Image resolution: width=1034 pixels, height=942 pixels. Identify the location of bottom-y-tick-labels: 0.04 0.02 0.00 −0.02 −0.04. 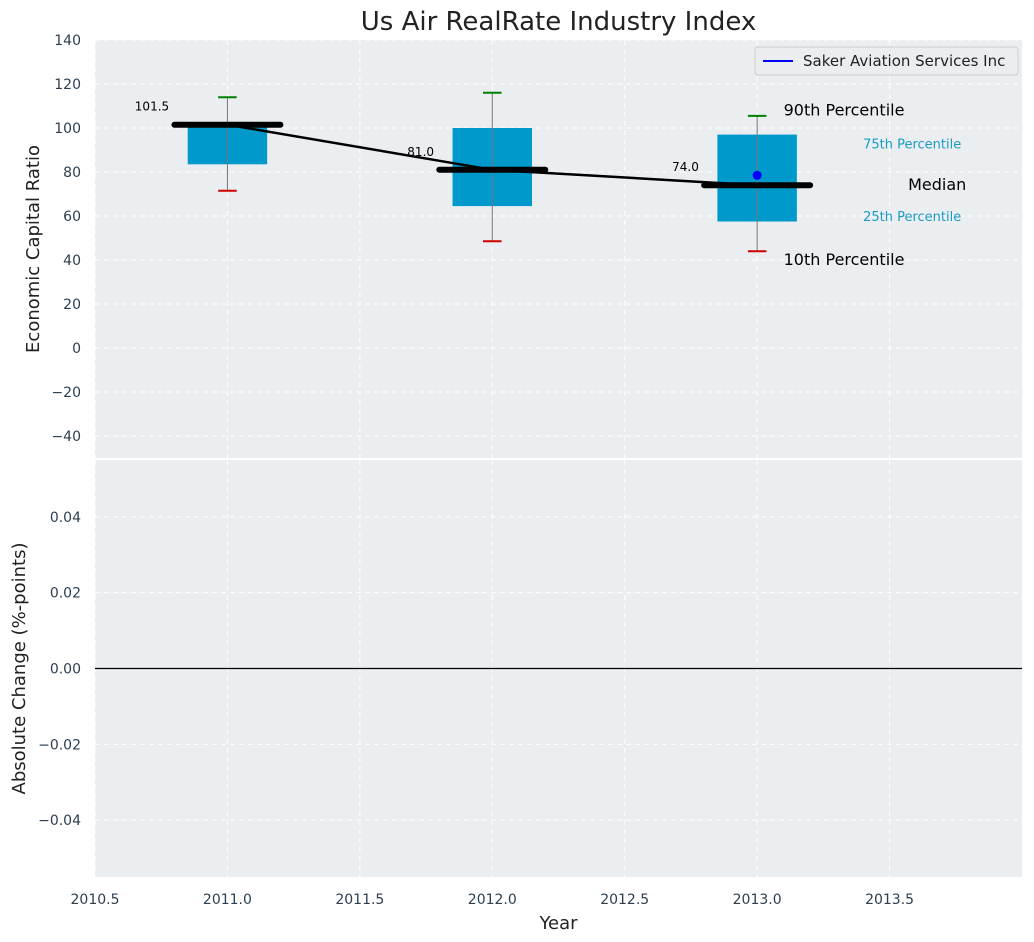
(59, 669).